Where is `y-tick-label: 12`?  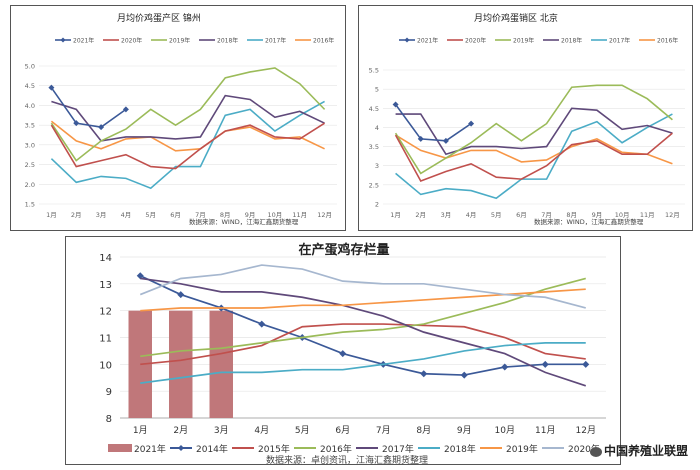
y-tick-label: 12 is located at coordinates (105, 312).